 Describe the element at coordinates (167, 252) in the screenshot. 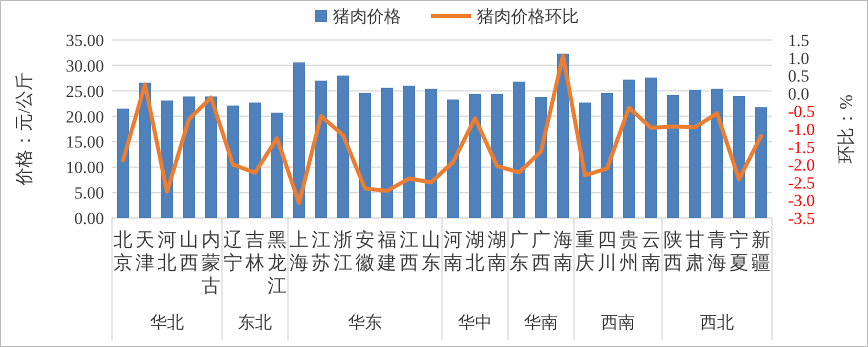

I see `x-tick-label: 河北` at that location.